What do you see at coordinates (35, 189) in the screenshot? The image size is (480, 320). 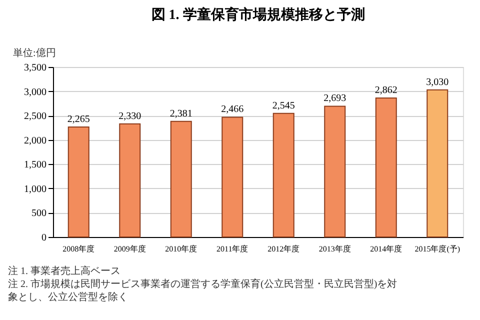 I see `y-tick-label: 1,000` at bounding box center [35, 189].